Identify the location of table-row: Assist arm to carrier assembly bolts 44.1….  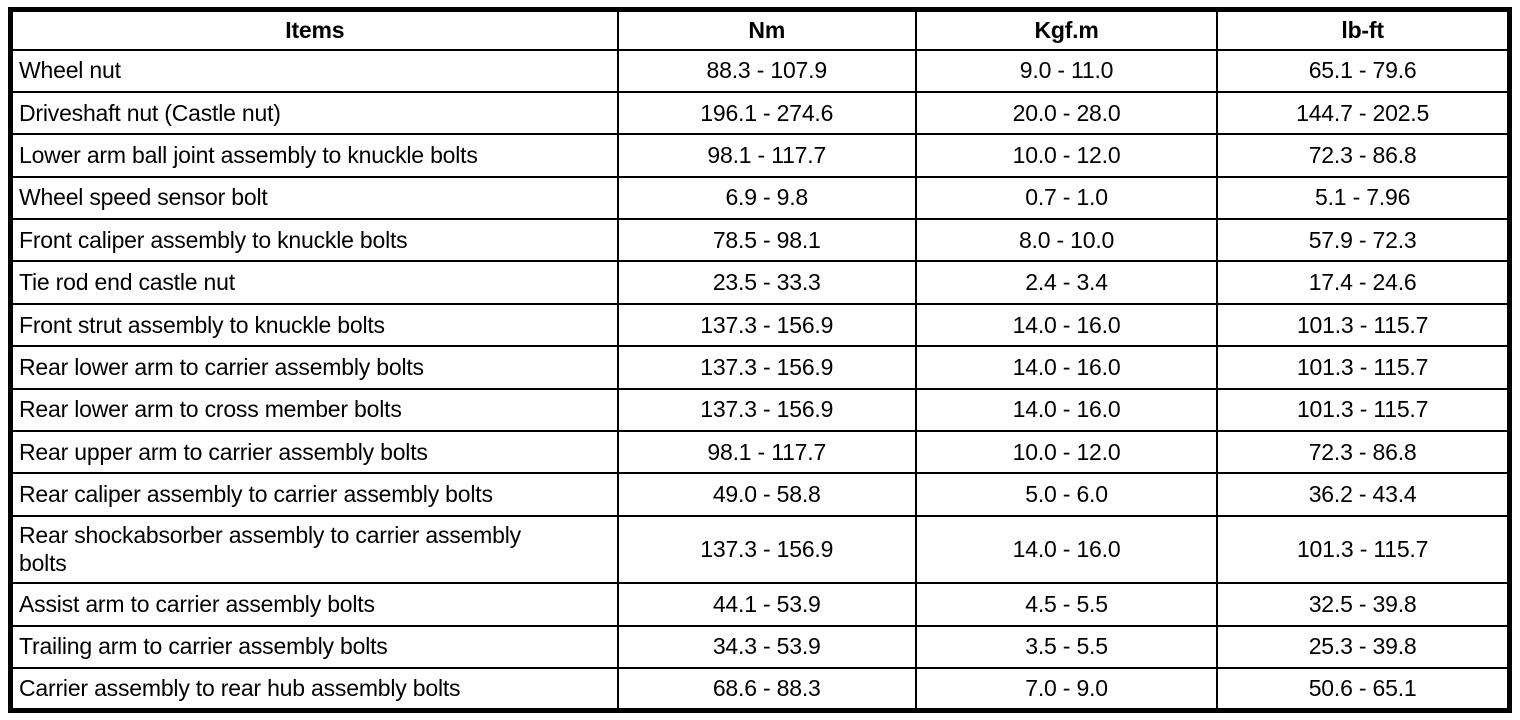
(760, 604).